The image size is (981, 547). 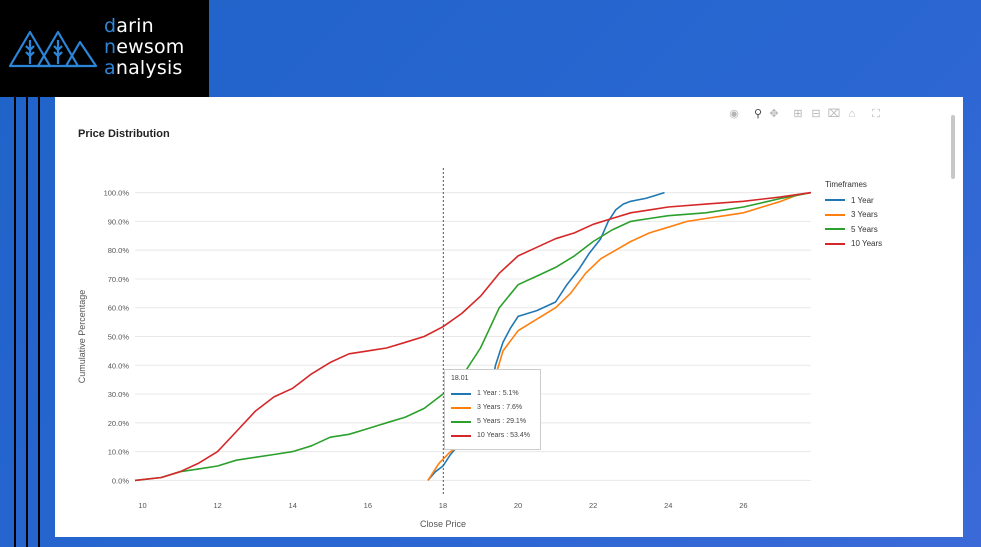 I want to click on legend-label: 5 Years, so click(x=864, y=229).